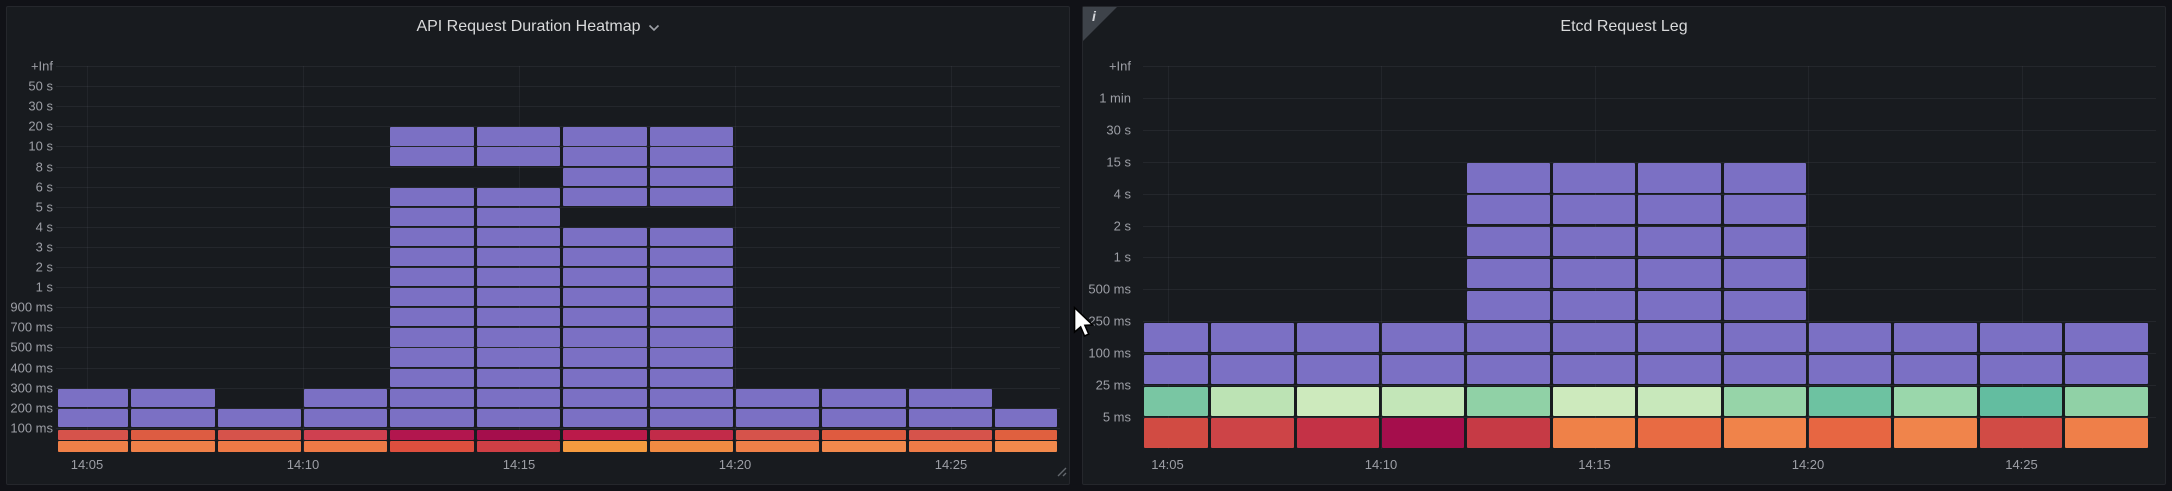 This screenshot has width=2172, height=491. Describe the element at coordinates (1060, 473) in the screenshot. I see `panel-resize-handle` at that location.